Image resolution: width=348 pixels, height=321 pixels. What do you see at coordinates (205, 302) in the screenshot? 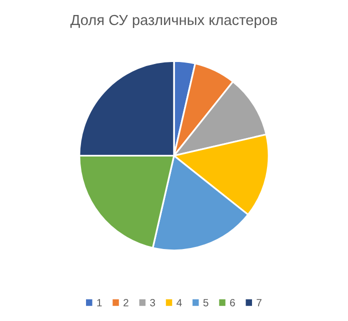
I see `legend-label: 5` at bounding box center [205, 302].